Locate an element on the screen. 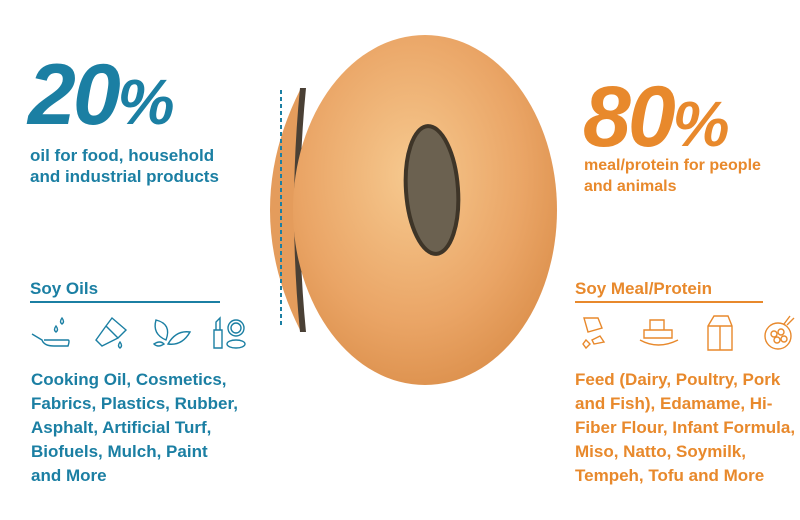 This screenshot has width=800, height=520. soy-meal-rule is located at coordinates (669, 302).